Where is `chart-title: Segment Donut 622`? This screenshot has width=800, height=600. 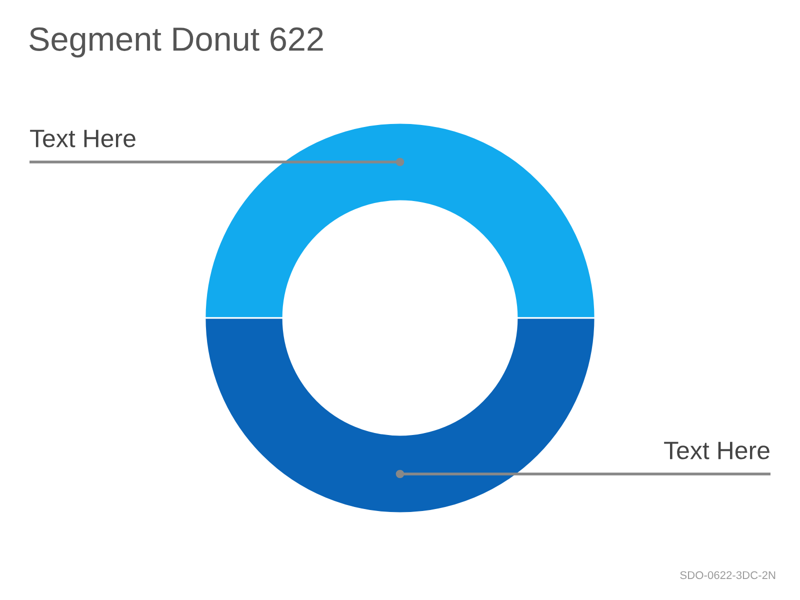 chart-title: Segment Donut 622 is located at coordinates (176, 42).